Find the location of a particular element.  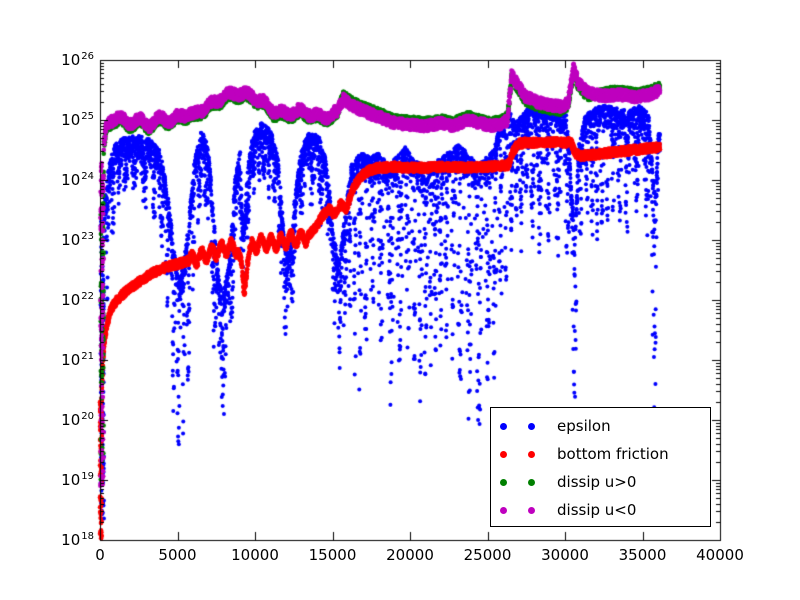

x-tick-label: 5000 is located at coordinates (177, 555).